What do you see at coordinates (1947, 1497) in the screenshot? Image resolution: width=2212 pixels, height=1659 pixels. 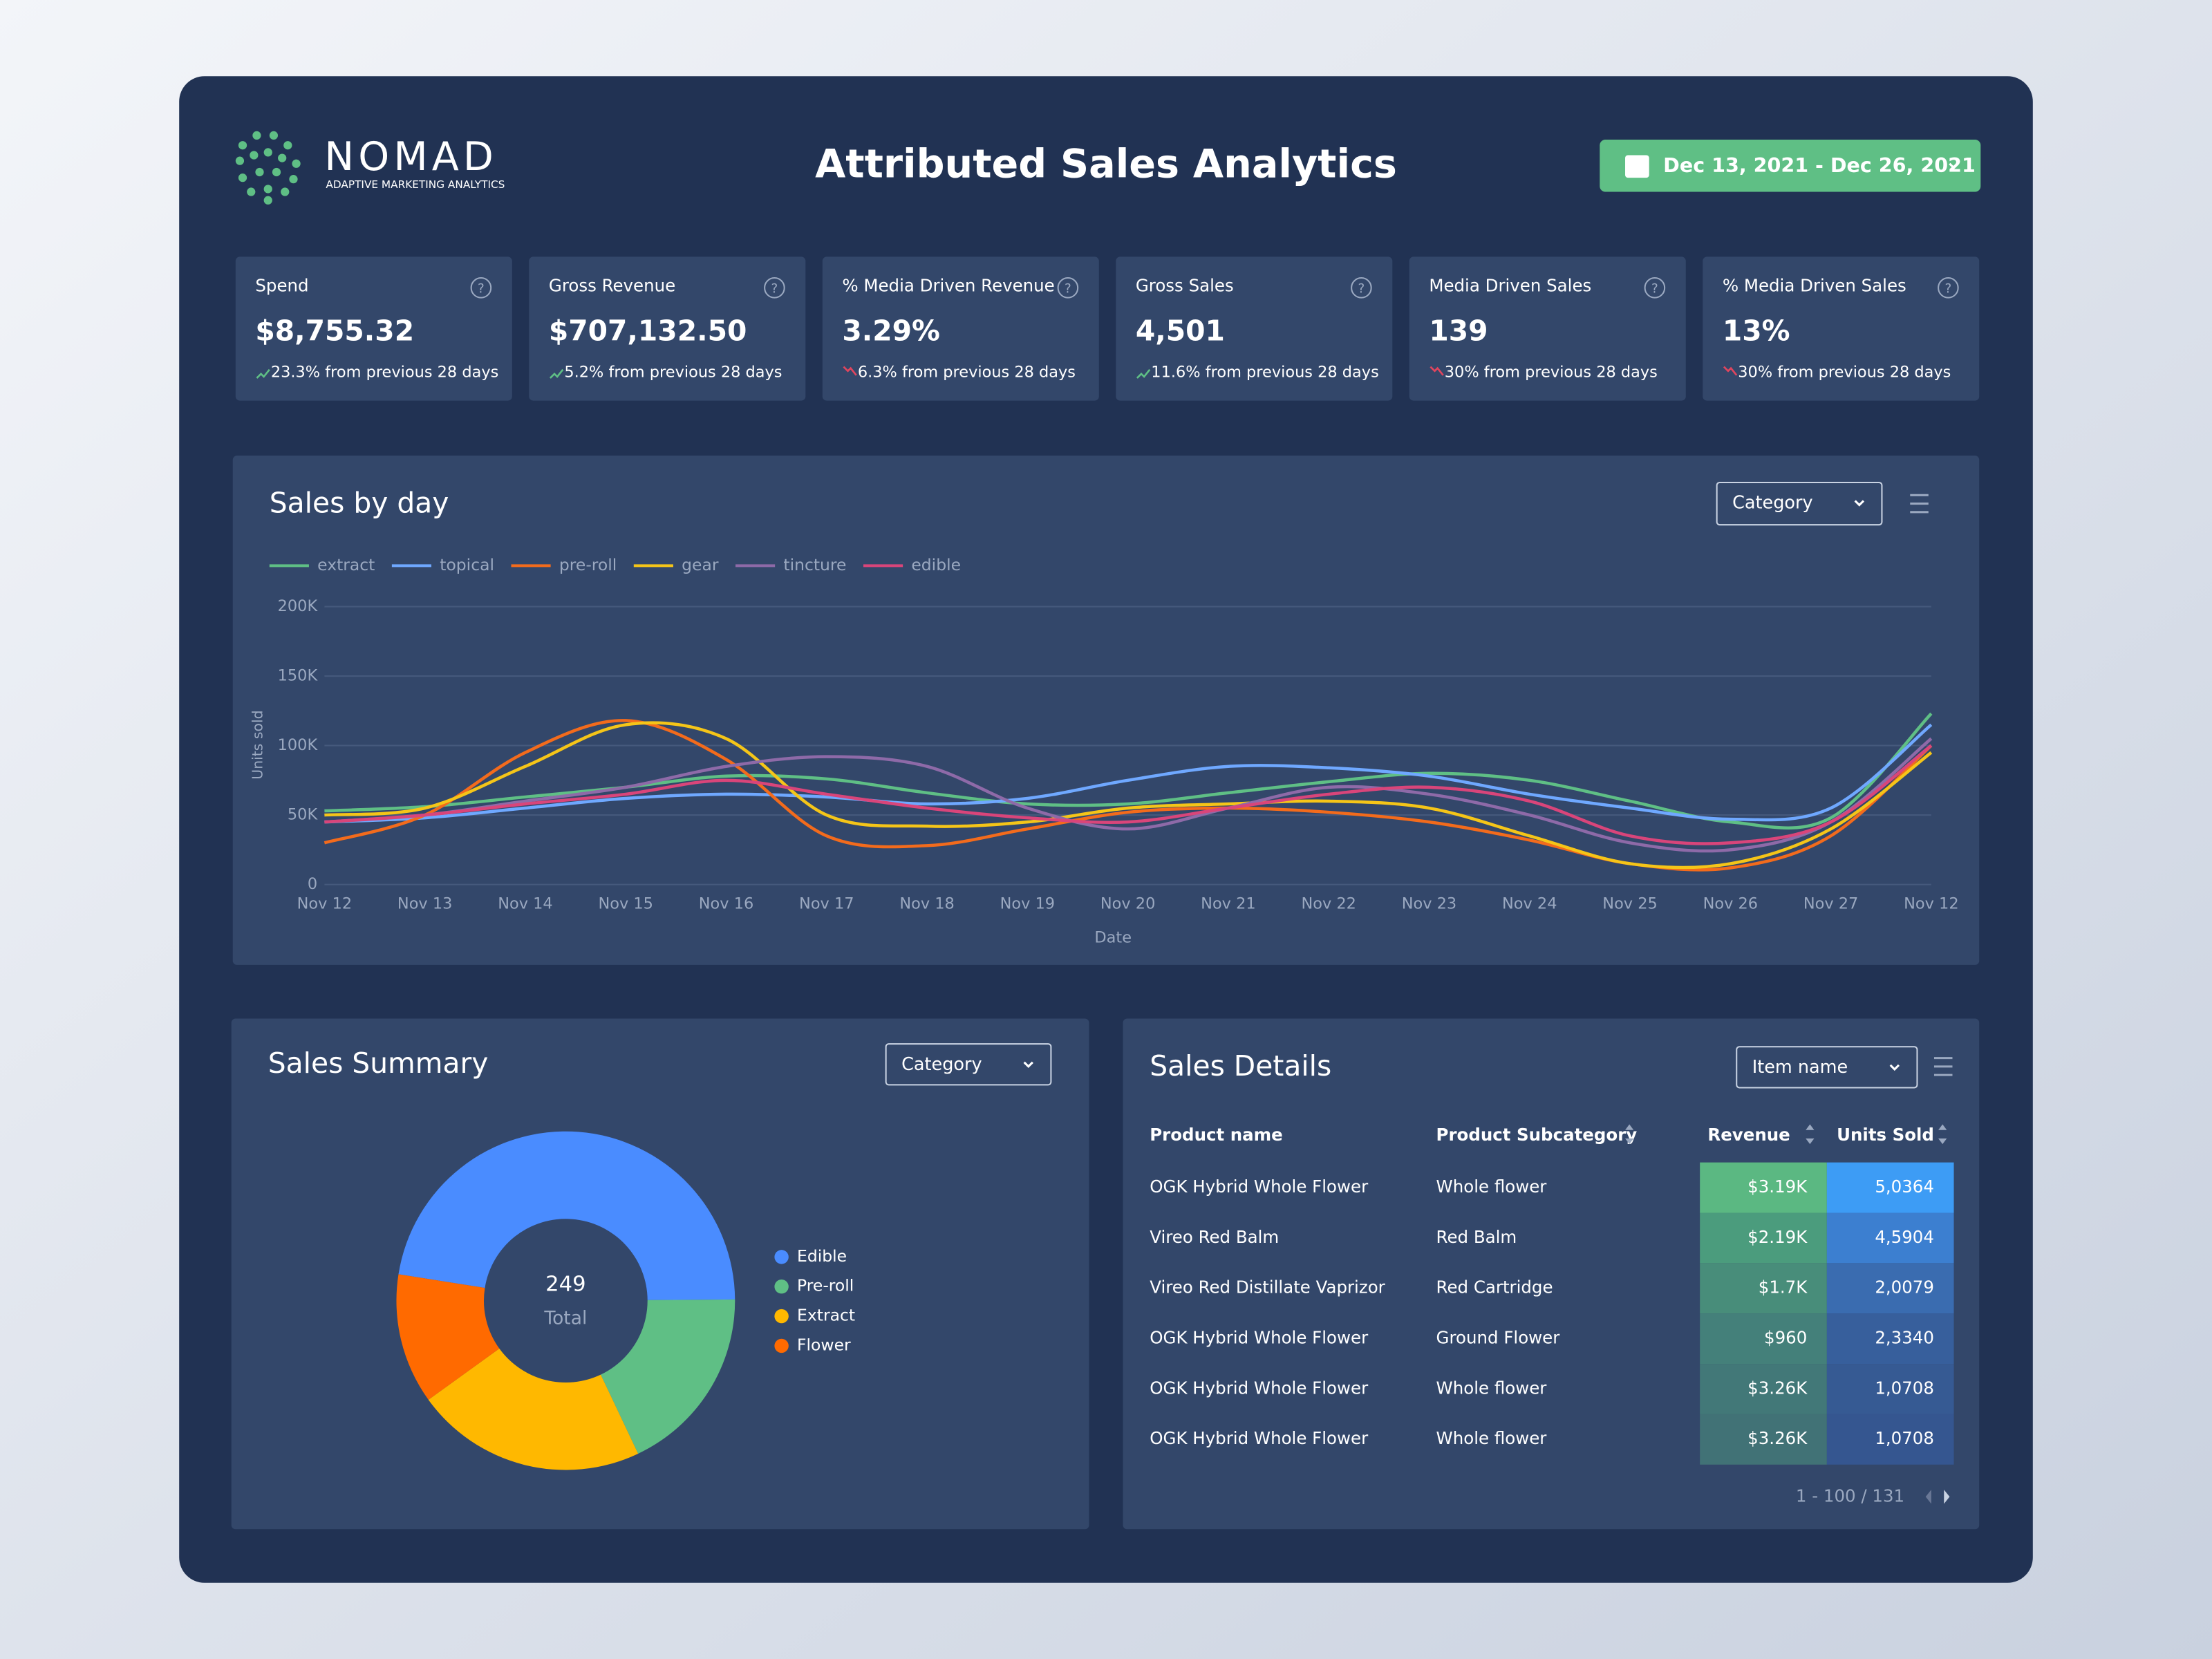 I see `next-page` at bounding box center [1947, 1497].